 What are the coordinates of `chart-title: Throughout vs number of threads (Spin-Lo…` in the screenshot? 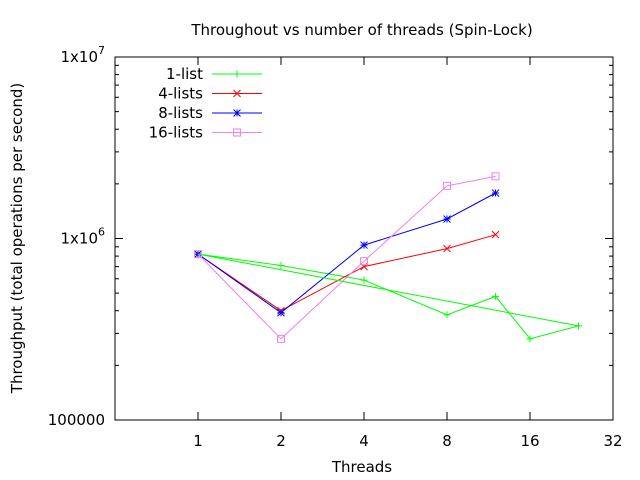 It's located at (361, 30).